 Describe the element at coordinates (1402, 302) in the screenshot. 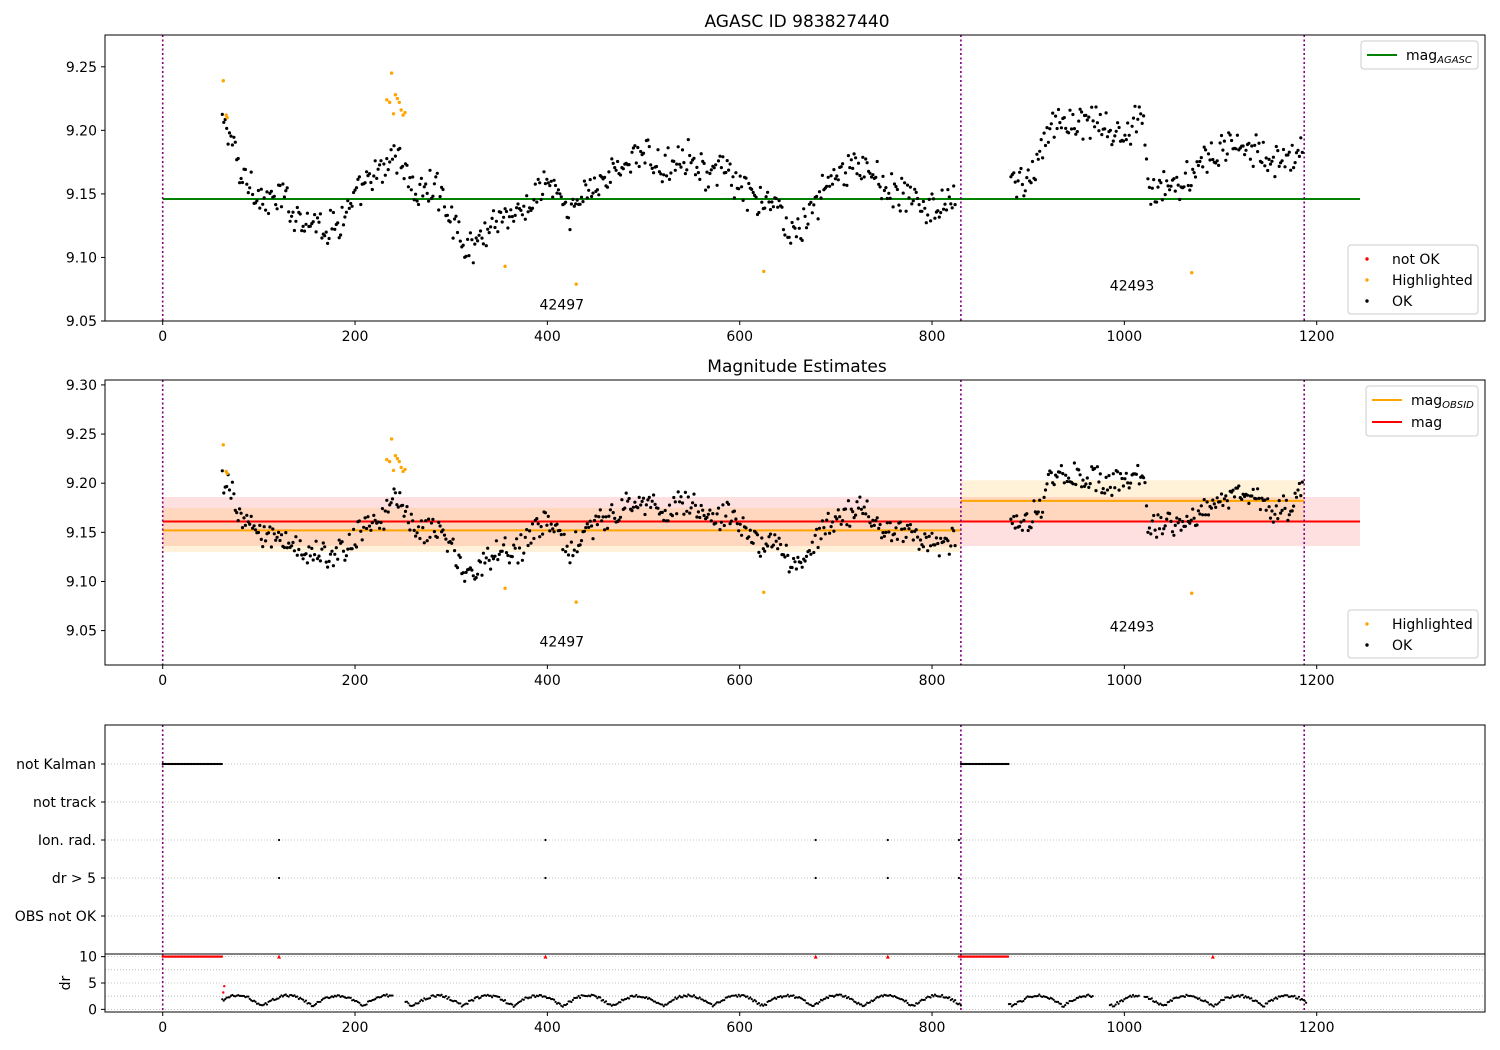

I see `legend-label: OK` at that location.